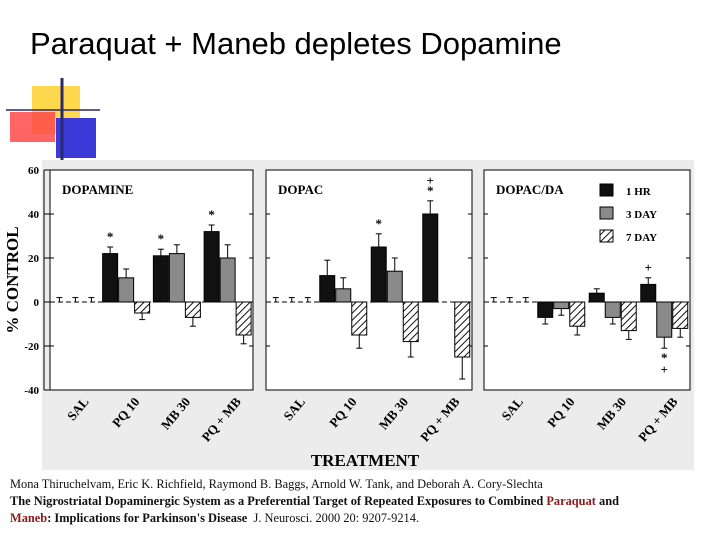 This screenshot has height=540, width=720. I want to click on red-square, so click(32, 127).